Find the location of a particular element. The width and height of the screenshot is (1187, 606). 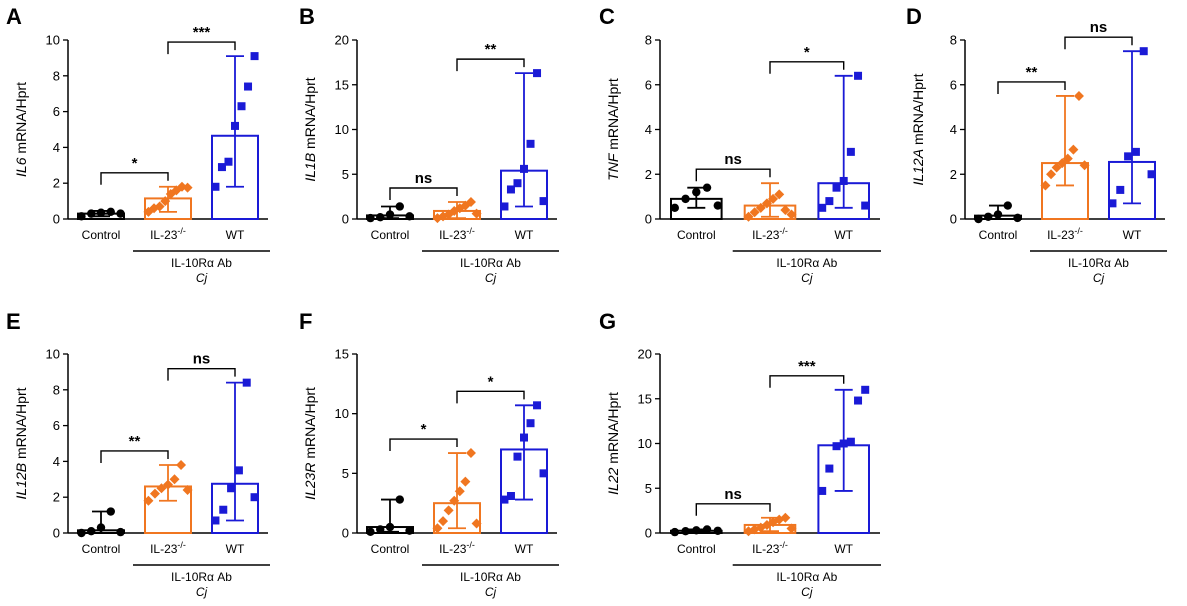

y-axis-label: IL12B mRNA/Hprt is located at coordinates (21, 443).